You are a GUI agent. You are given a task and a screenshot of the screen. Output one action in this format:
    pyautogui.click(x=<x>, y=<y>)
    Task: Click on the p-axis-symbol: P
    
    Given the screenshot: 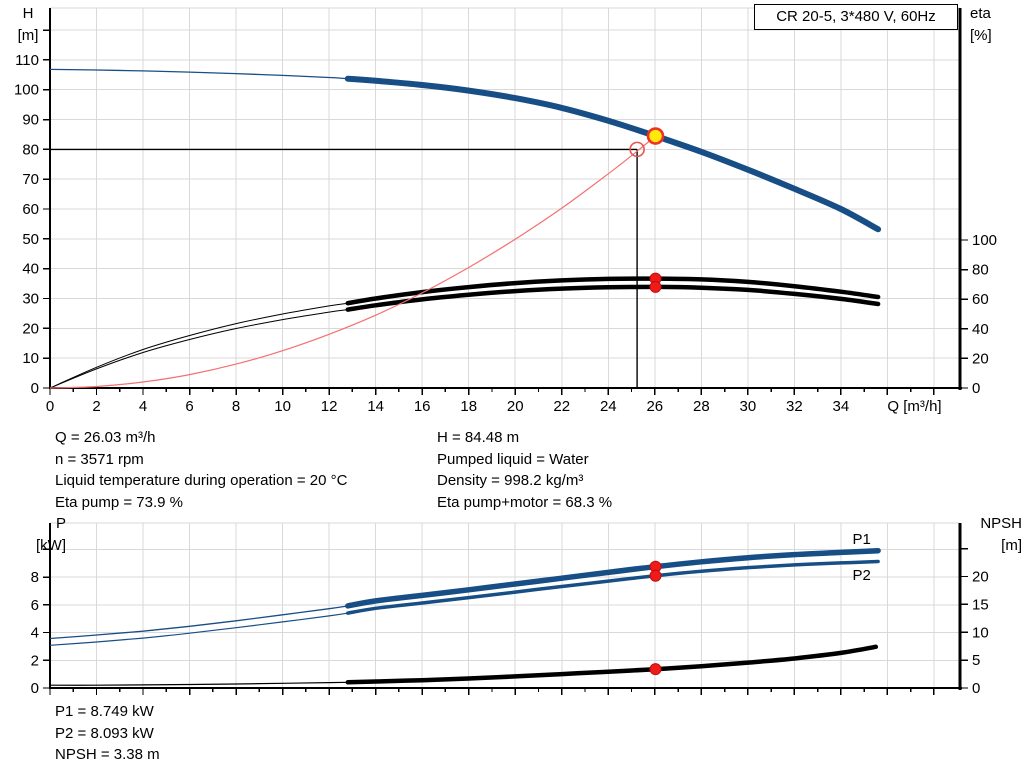 What is the action you would take?
    pyautogui.click(x=60, y=523)
    